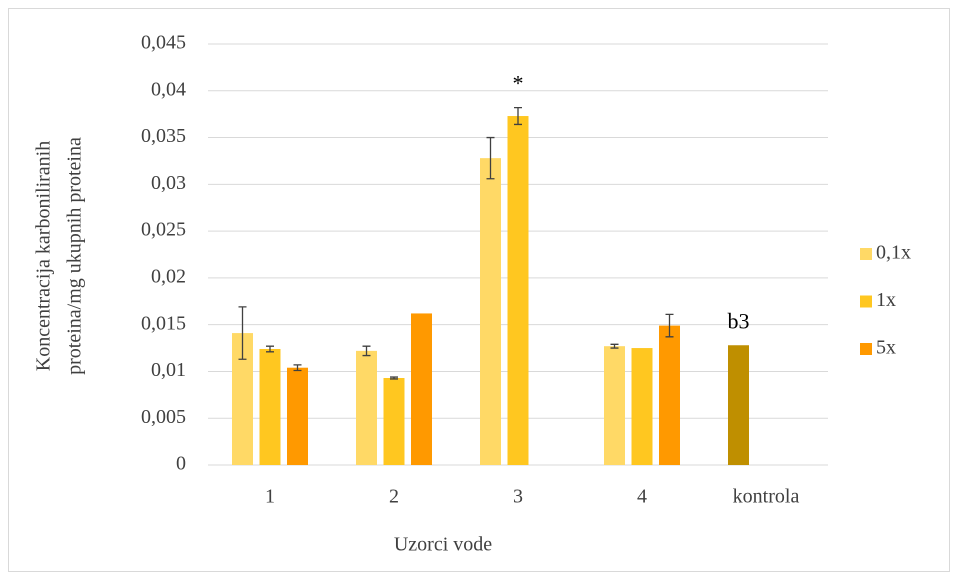 This screenshot has width=959, height=585. What do you see at coordinates (394, 497) in the screenshot?
I see `x-tick-label: 2` at bounding box center [394, 497].